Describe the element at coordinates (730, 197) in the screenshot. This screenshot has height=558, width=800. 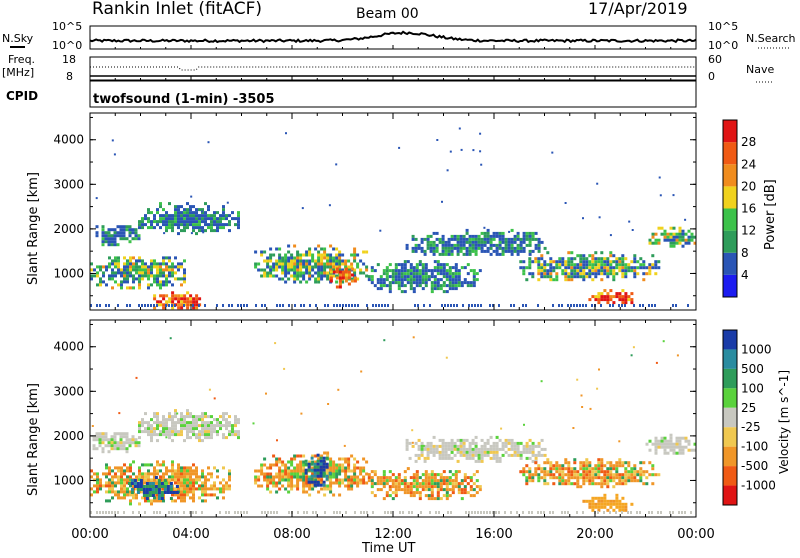
I see `power-colorbar-swatch` at that location.